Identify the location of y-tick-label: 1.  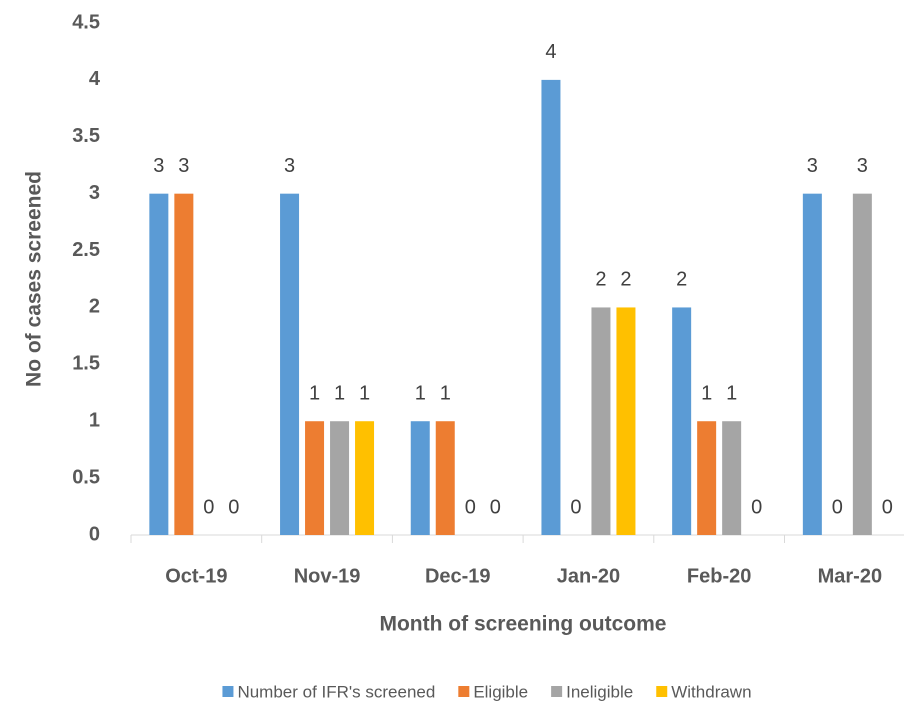
(94, 421).